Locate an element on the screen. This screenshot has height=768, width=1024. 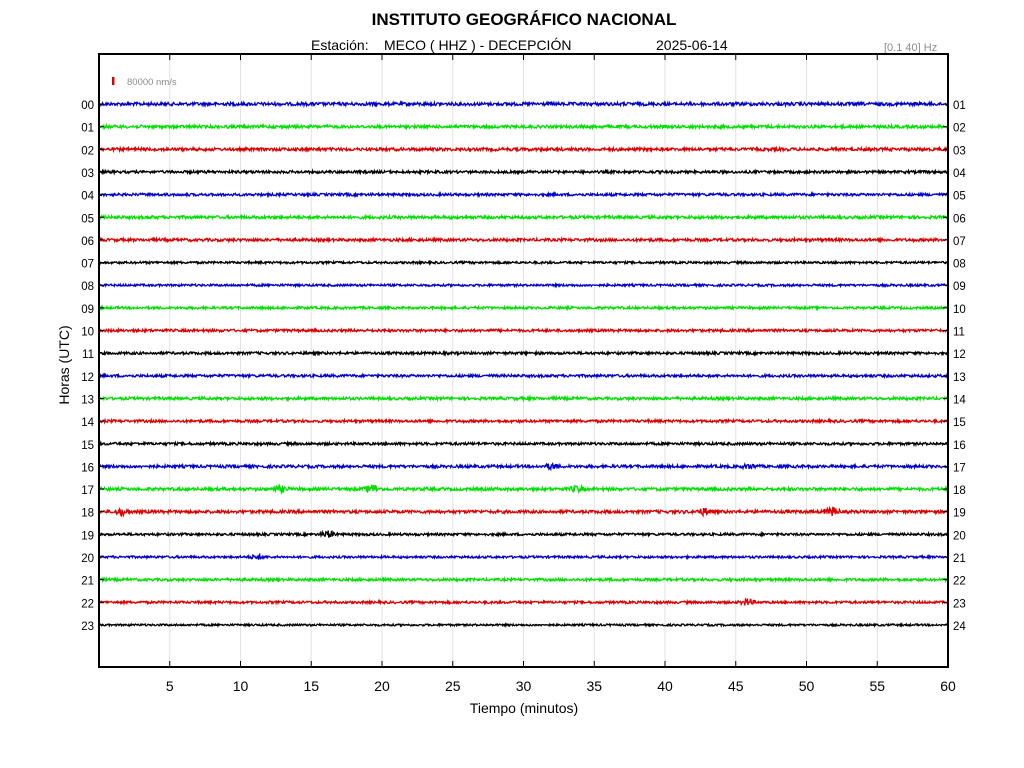
x-tick-label: 5 is located at coordinates (170, 686).